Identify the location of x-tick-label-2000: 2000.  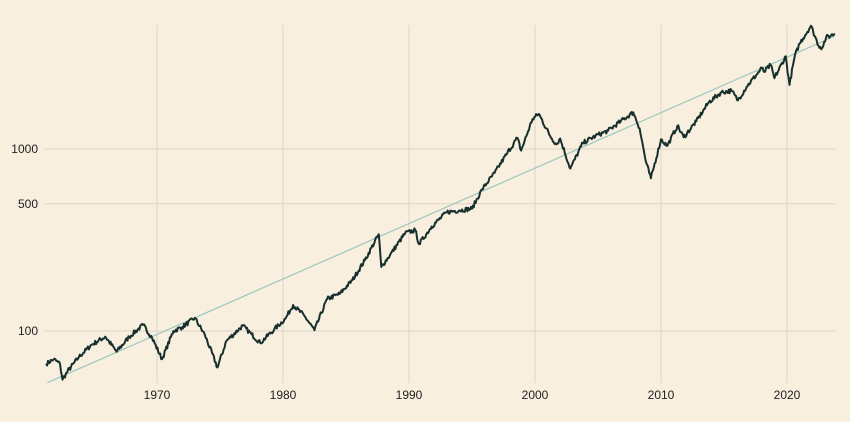
(535, 395).